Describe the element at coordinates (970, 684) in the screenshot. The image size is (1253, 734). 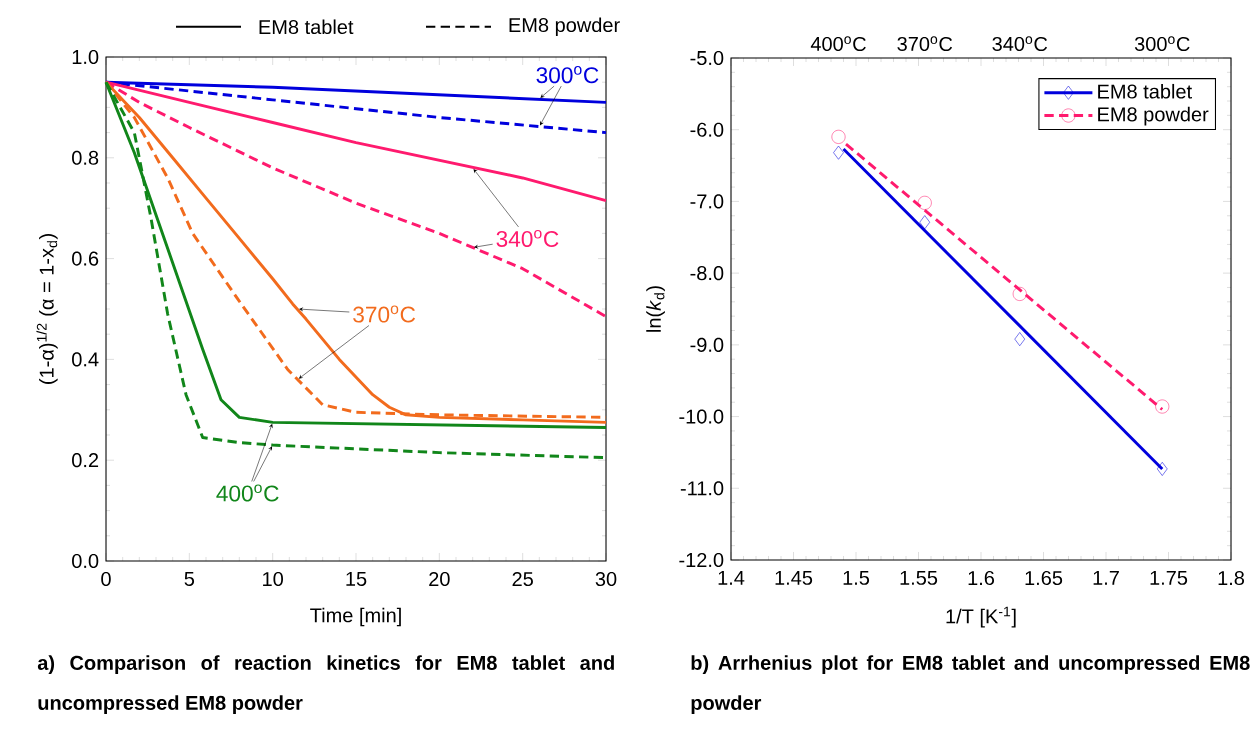
I see `text: b) Arrhenius plot for EM8 tablet and uncompressed EM8 powder` at that location.